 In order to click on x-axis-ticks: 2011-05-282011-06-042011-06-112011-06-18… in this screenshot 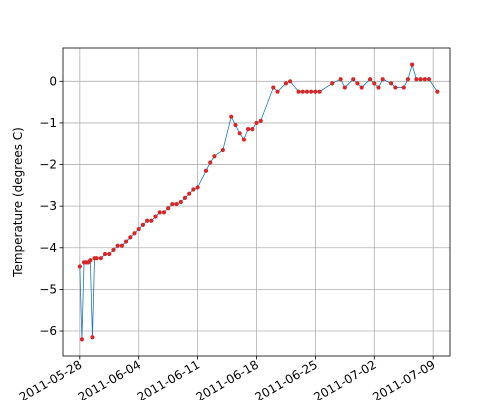, I will do `click(227, 378)`.